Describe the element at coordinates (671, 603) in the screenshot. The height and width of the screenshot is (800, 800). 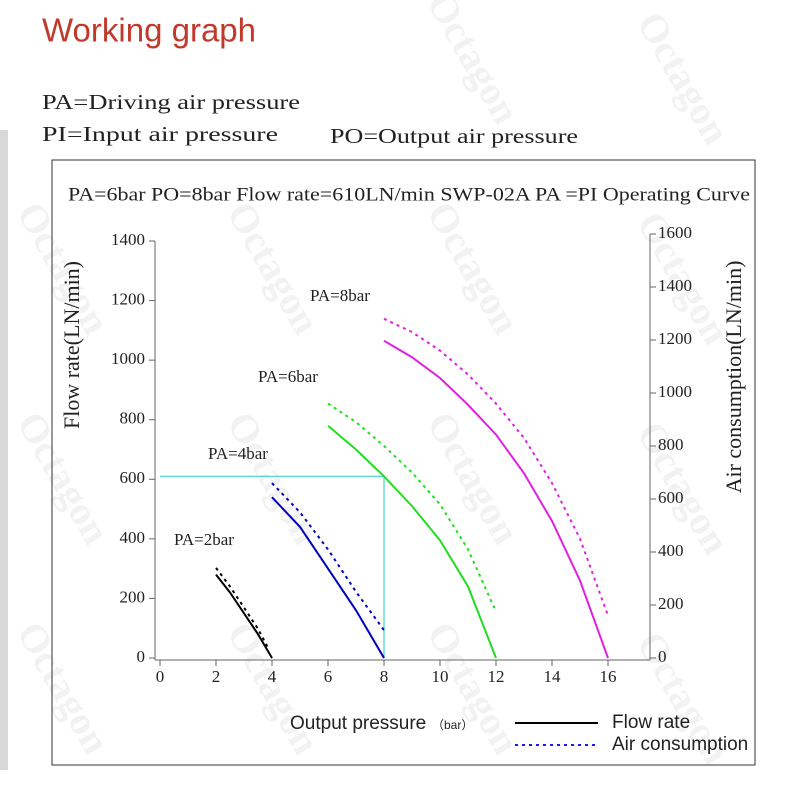
I see `y2-tick-label: 200` at that location.